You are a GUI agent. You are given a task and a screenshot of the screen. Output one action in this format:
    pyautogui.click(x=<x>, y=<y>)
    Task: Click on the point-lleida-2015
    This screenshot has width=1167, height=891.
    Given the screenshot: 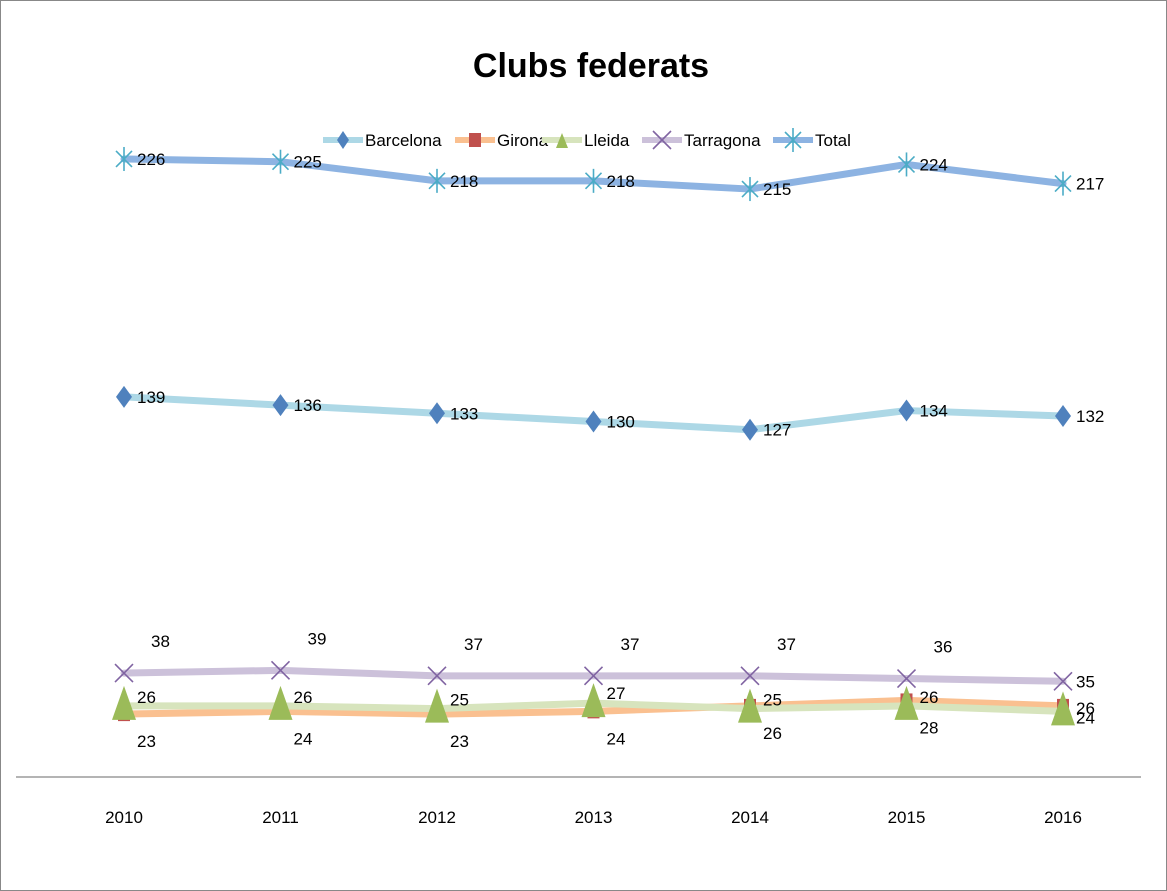 What is the action you would take?
    pyautogui.click(x=906, y=702)
    